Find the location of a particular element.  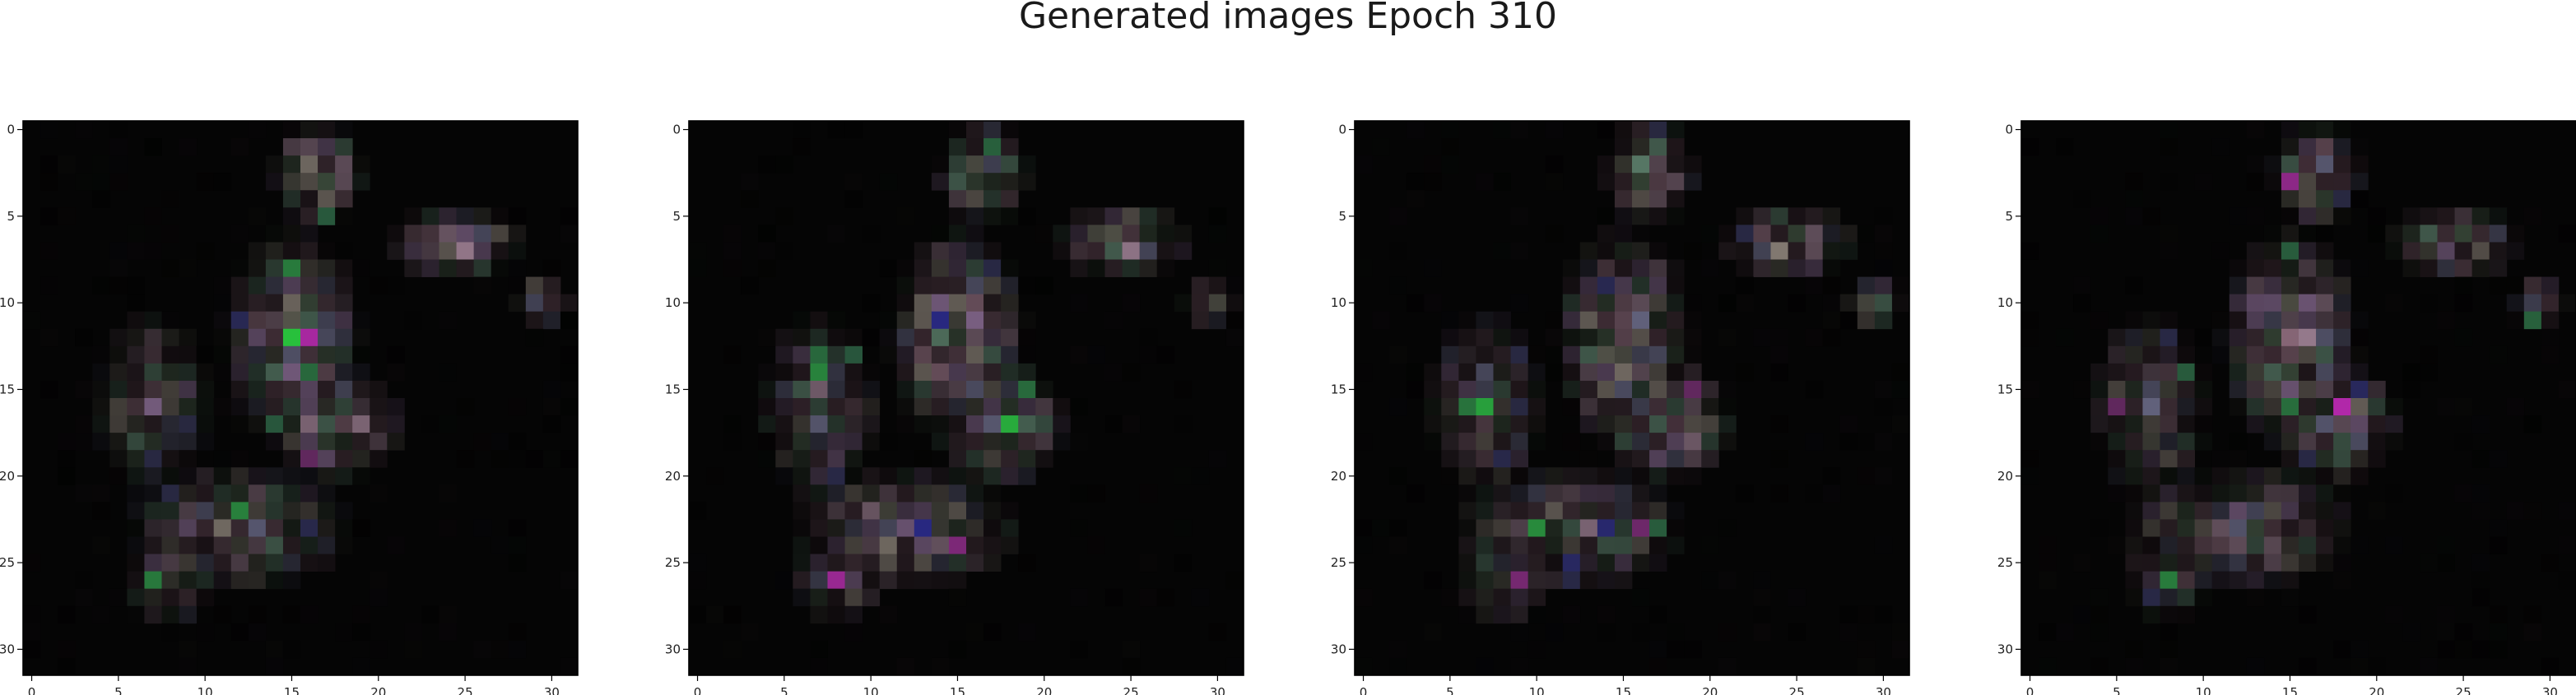

y-tick-label: 15 is located at coordinates (7, 389).